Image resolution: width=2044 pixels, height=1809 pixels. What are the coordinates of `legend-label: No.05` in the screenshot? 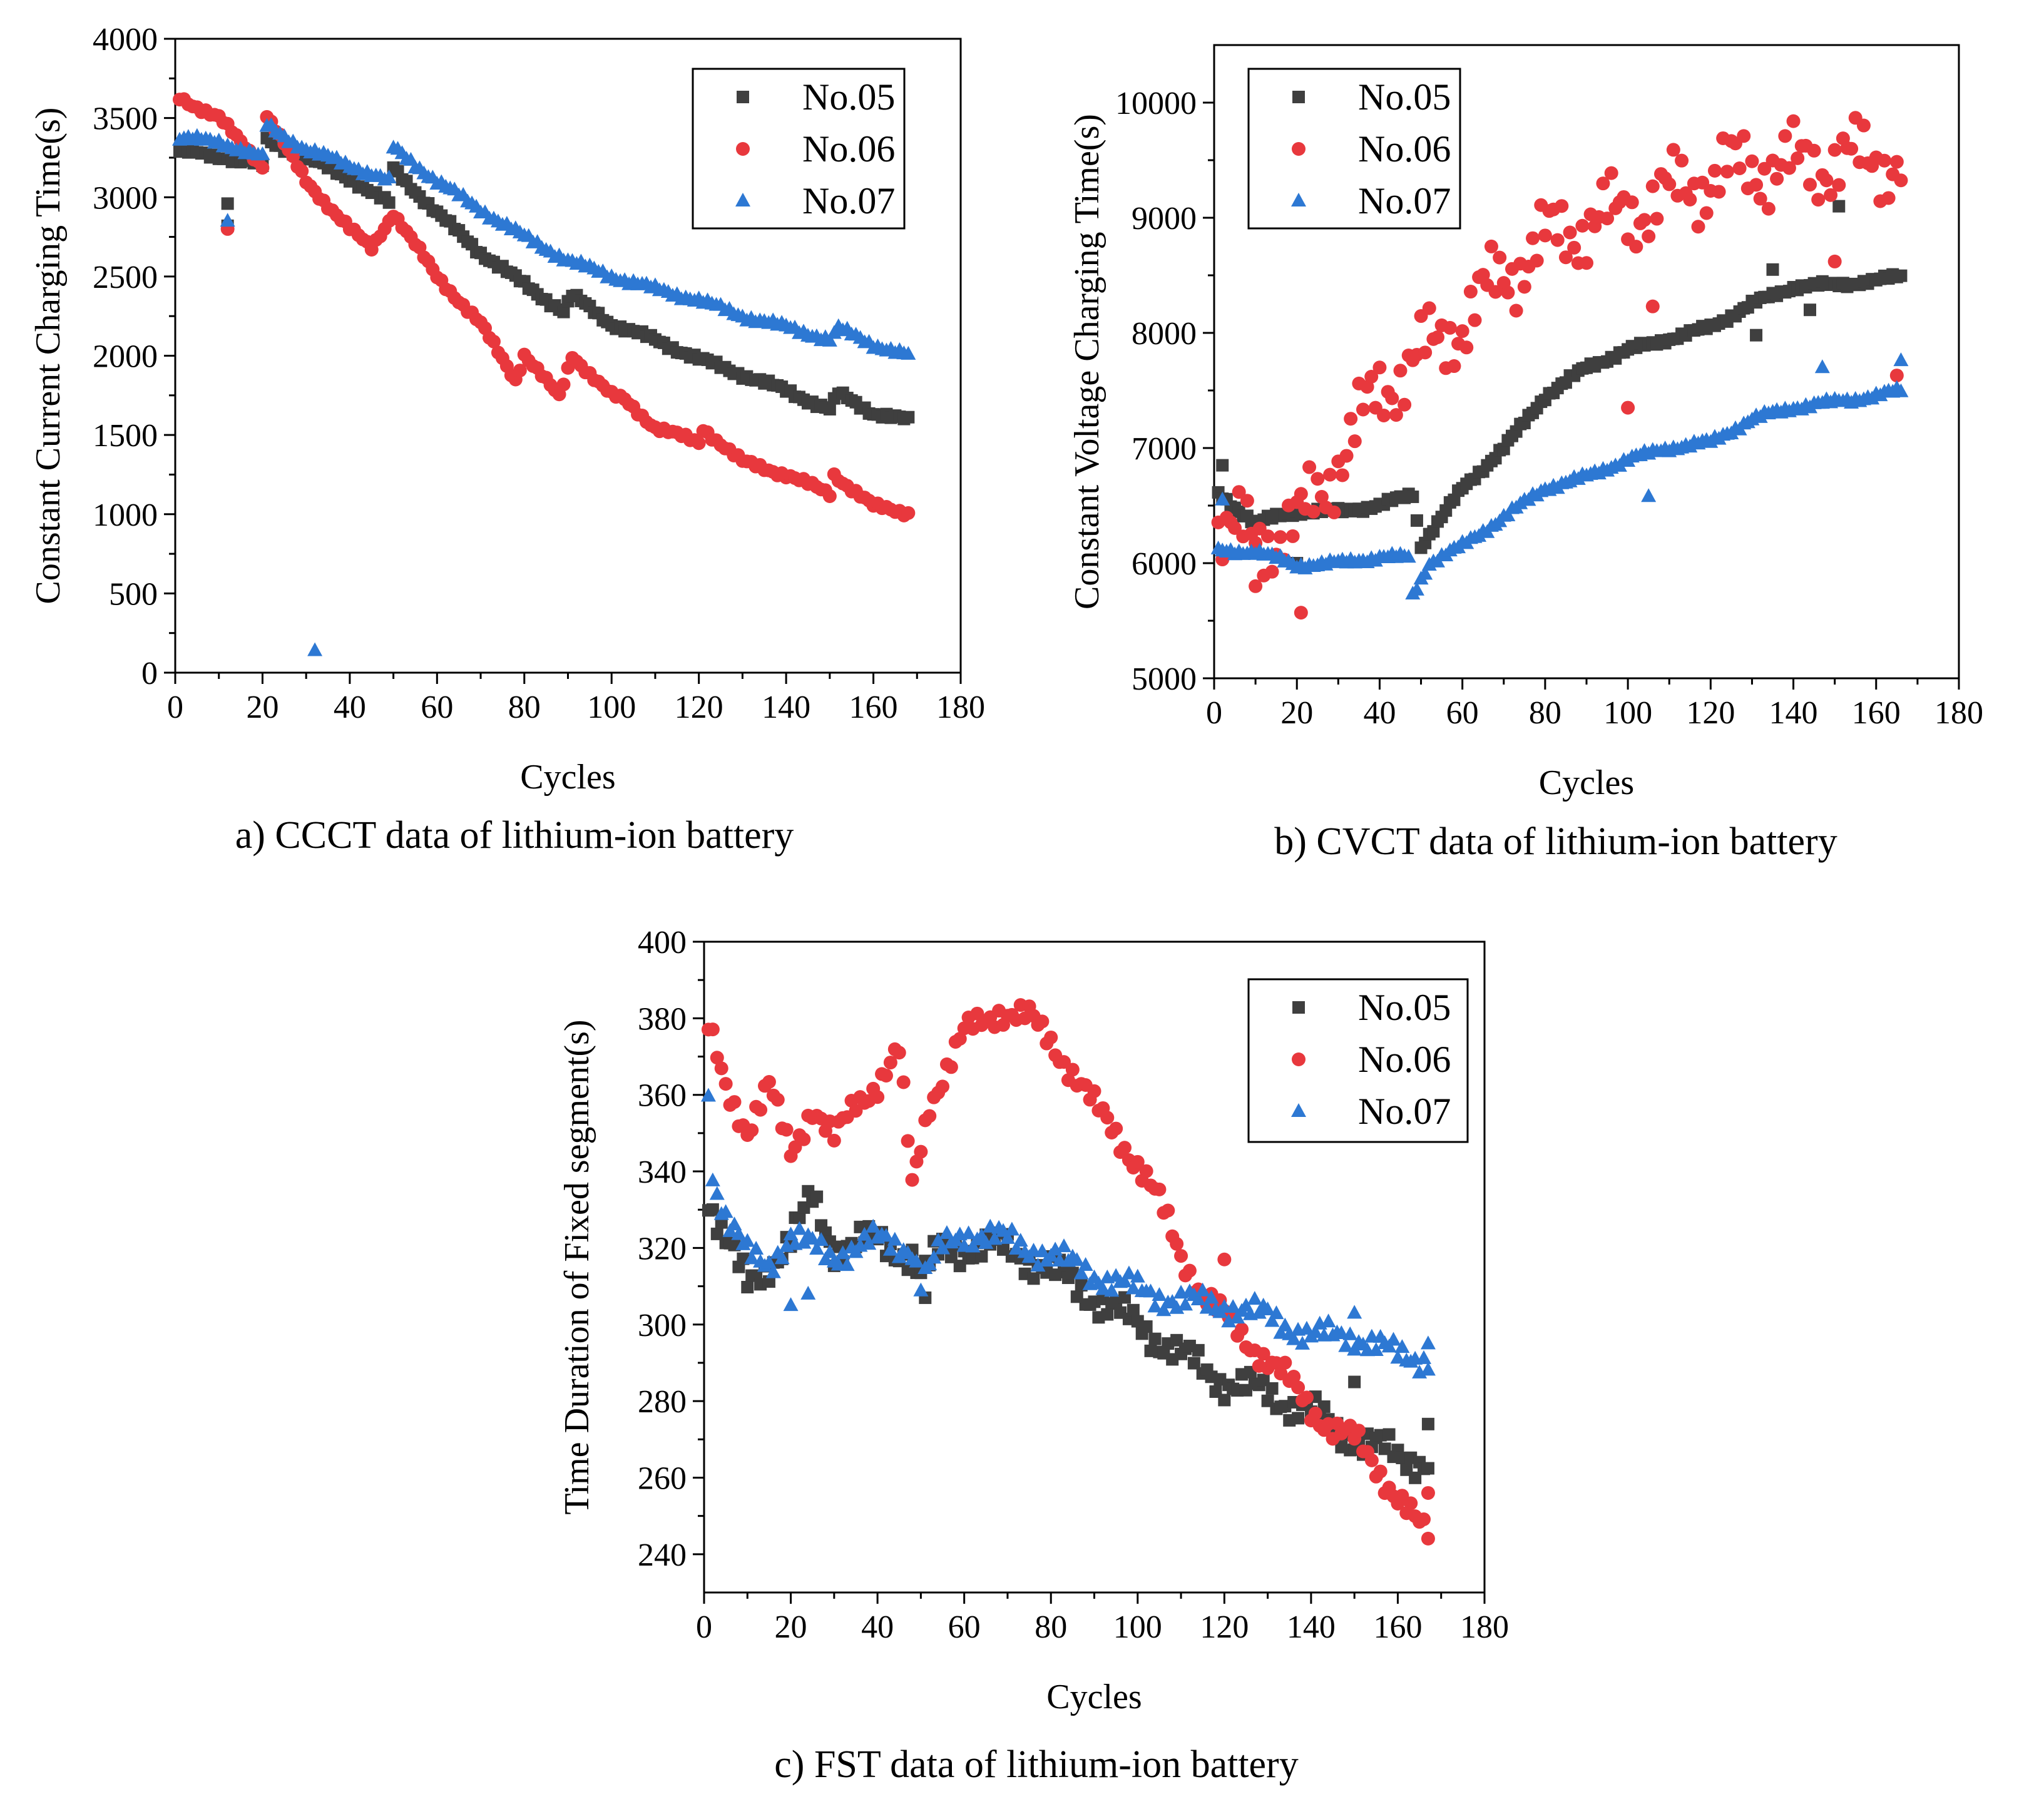 It's located at (848, 97).